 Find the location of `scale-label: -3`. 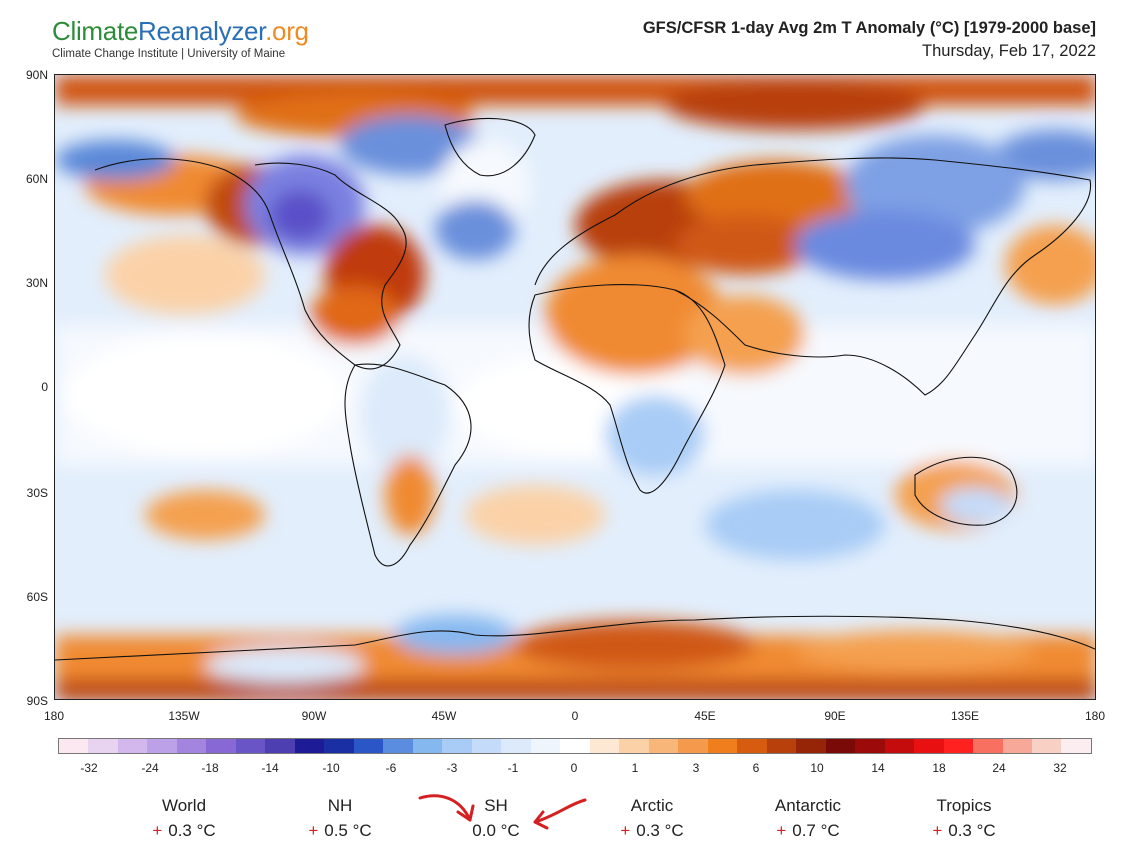

scale-label: -3 is located at coordinates (452, 768).